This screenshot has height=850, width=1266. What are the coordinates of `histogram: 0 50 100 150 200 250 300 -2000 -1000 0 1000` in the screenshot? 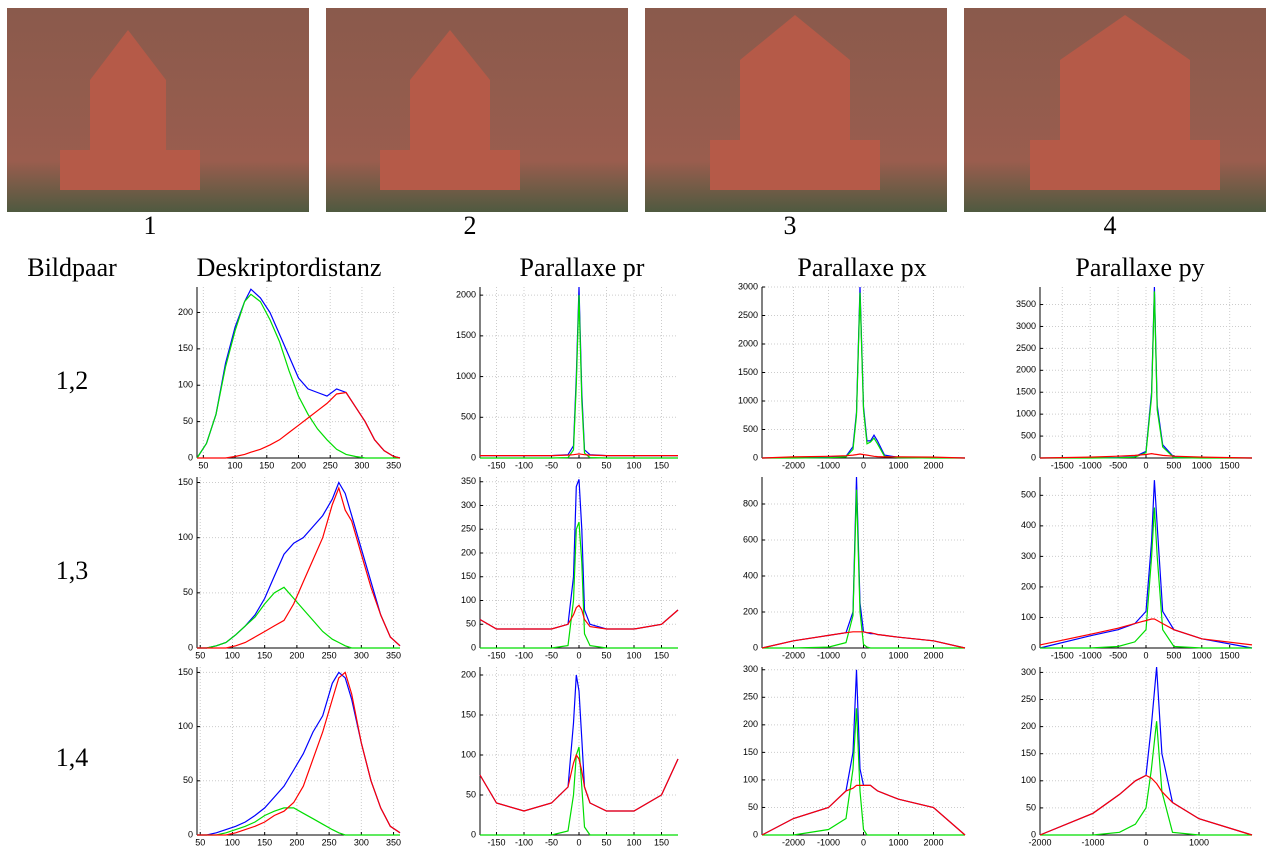 It's located at (1137, 757).